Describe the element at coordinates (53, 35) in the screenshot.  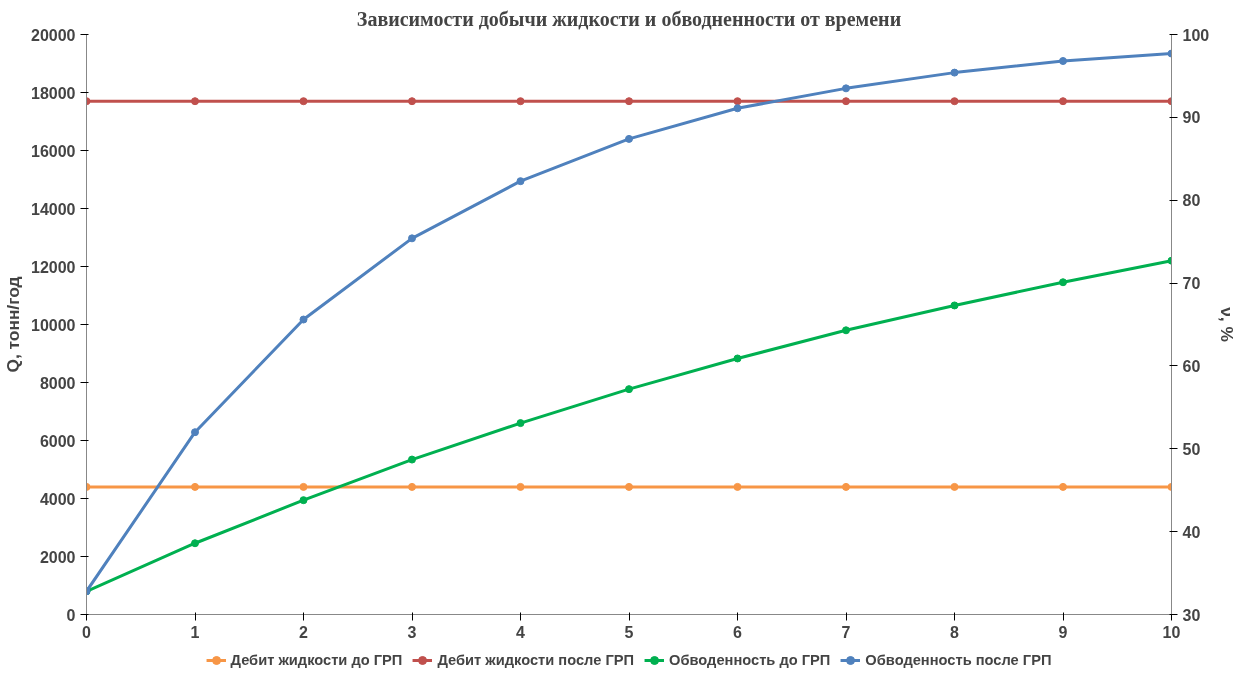
I see `y-tick-label: 20000` at that location.